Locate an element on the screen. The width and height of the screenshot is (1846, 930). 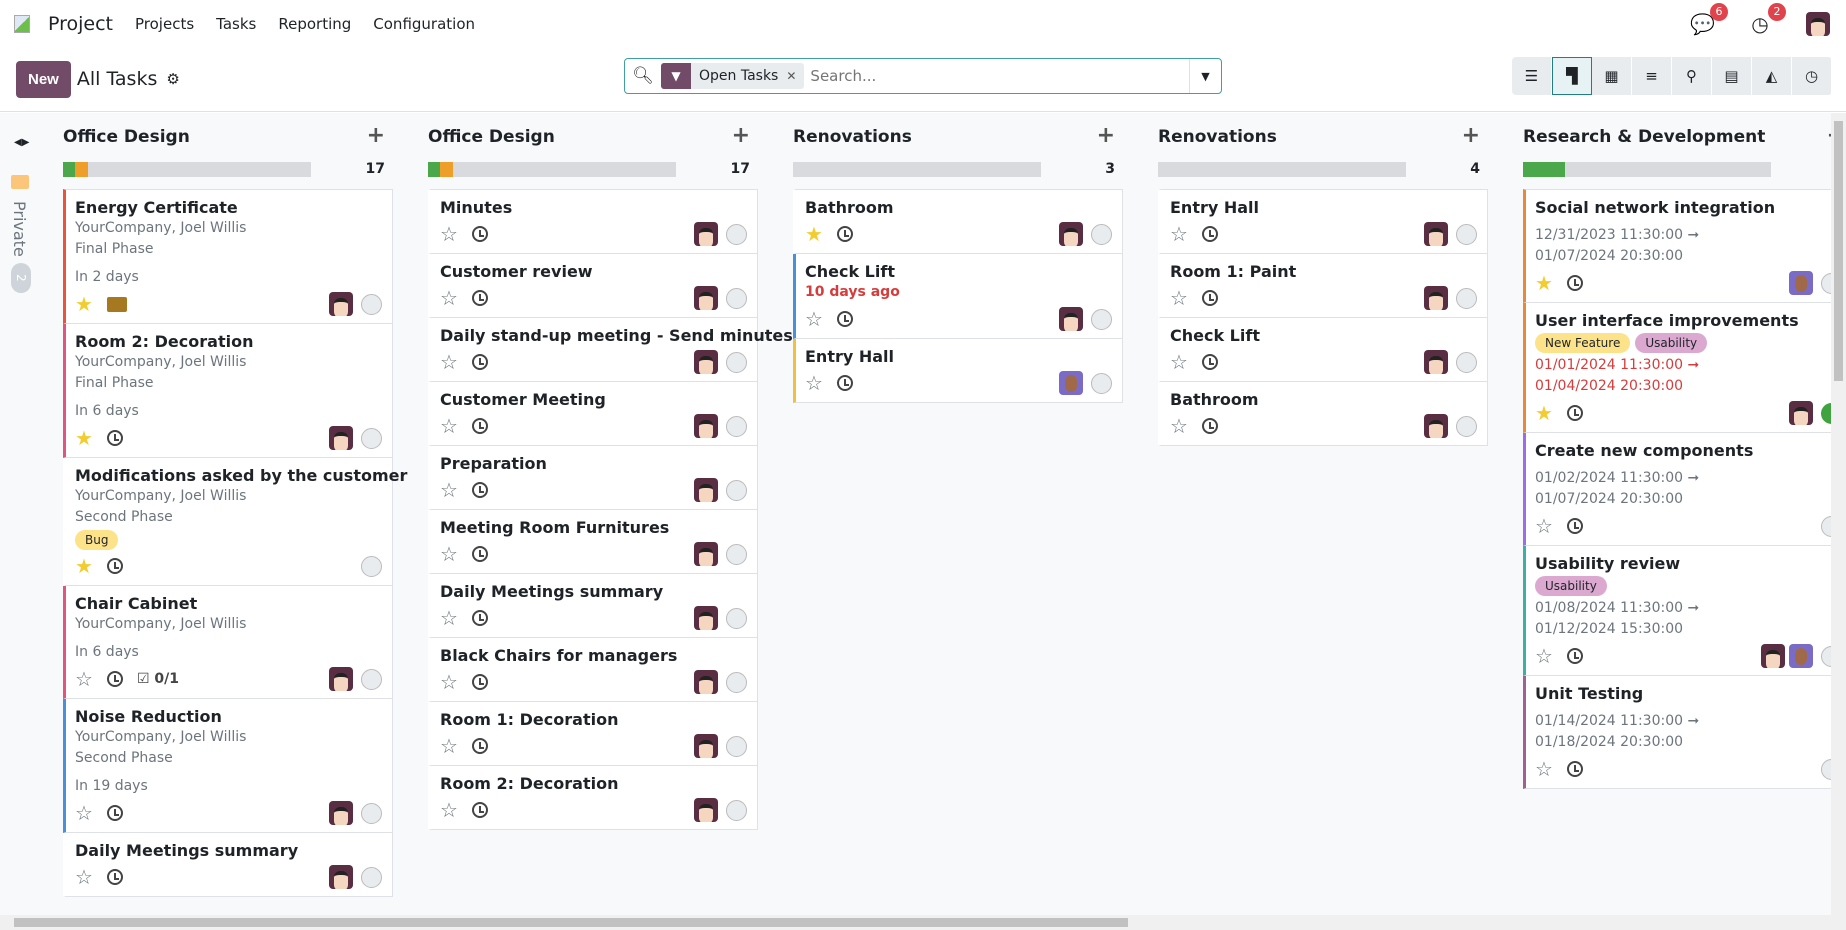
activities-clock-icon: ◷ 2 is located at coordinates (1767, 18).